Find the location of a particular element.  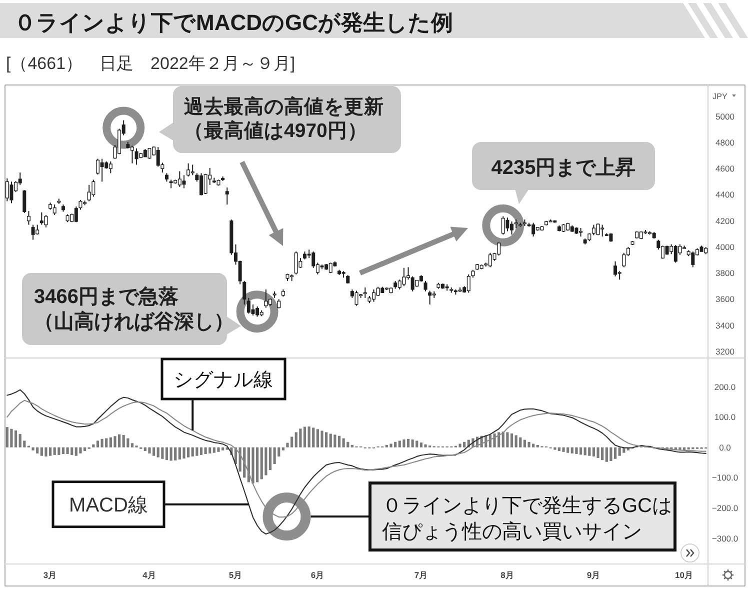

annotation: 3466円まで急落（山高ければ谷深し） is located at coordinates (134, 309).